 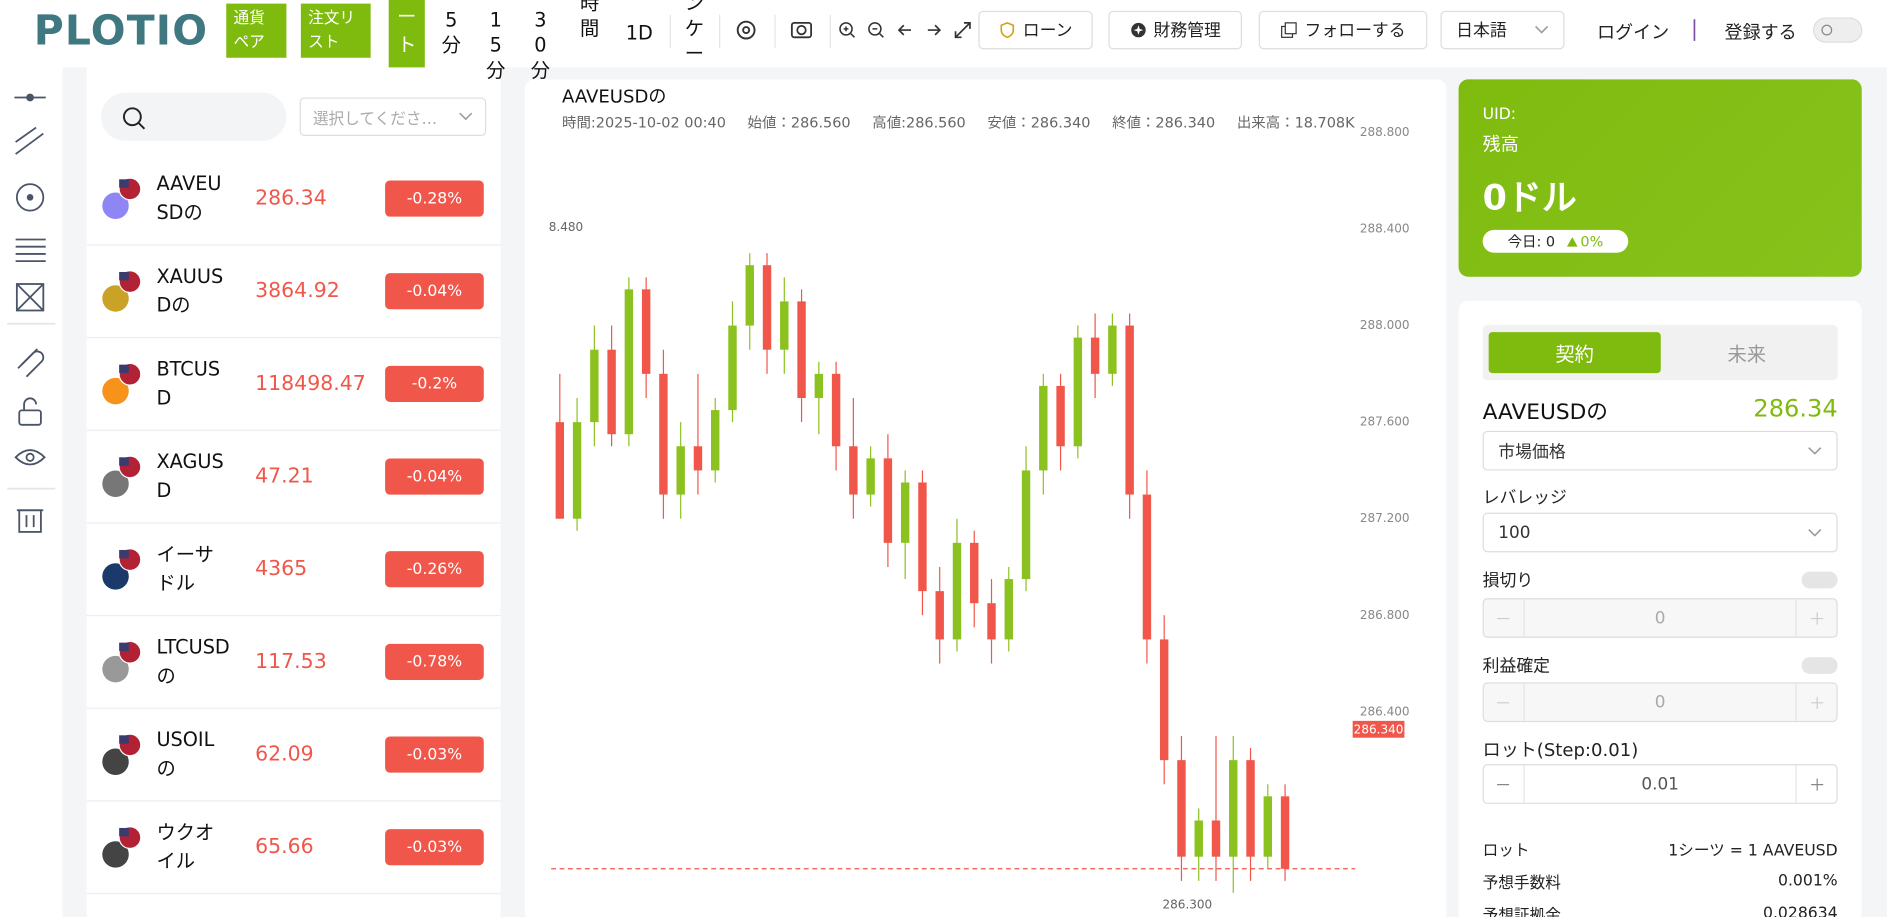 What do you see at coordinates (1502, 30) in the screenshot?
I see `language-select: 日本語` at bounding box center [1502, 30].